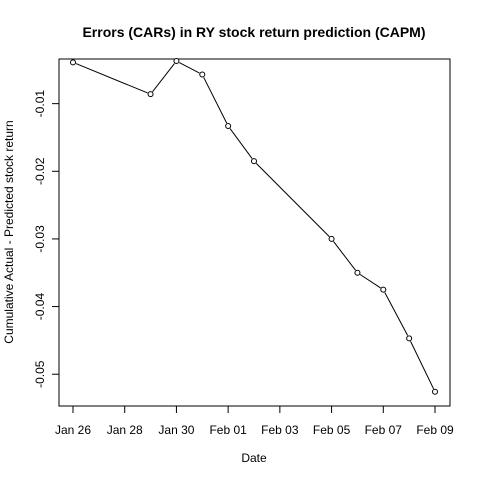 The height and width of the screenshot is (480, 480). What do you see at coordinates (40, 171) in the screenshot?
I see `y-tick-label: -0.02` at bounding box center [40, 171].